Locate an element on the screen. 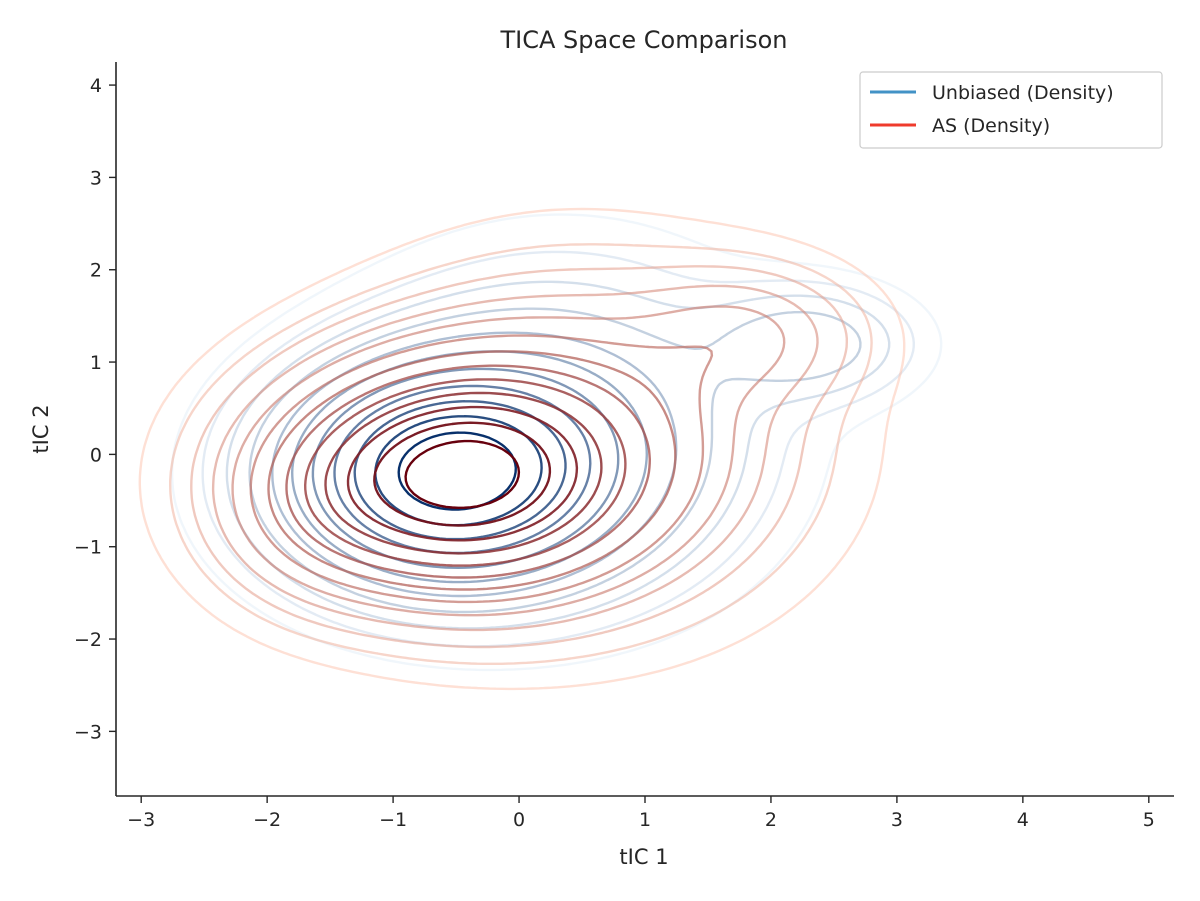 The image size is (1200, 901). x-tick-label: −3 is located at coordinates (141, 820).